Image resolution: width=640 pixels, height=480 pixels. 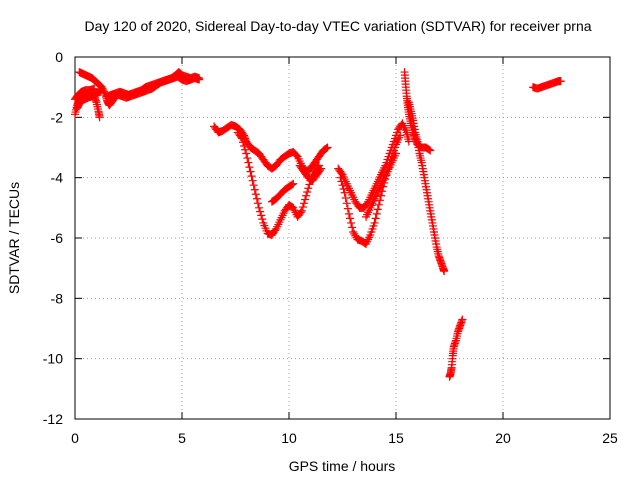 I want to click on x-tick-label: 25, so click(x=610, y=438).